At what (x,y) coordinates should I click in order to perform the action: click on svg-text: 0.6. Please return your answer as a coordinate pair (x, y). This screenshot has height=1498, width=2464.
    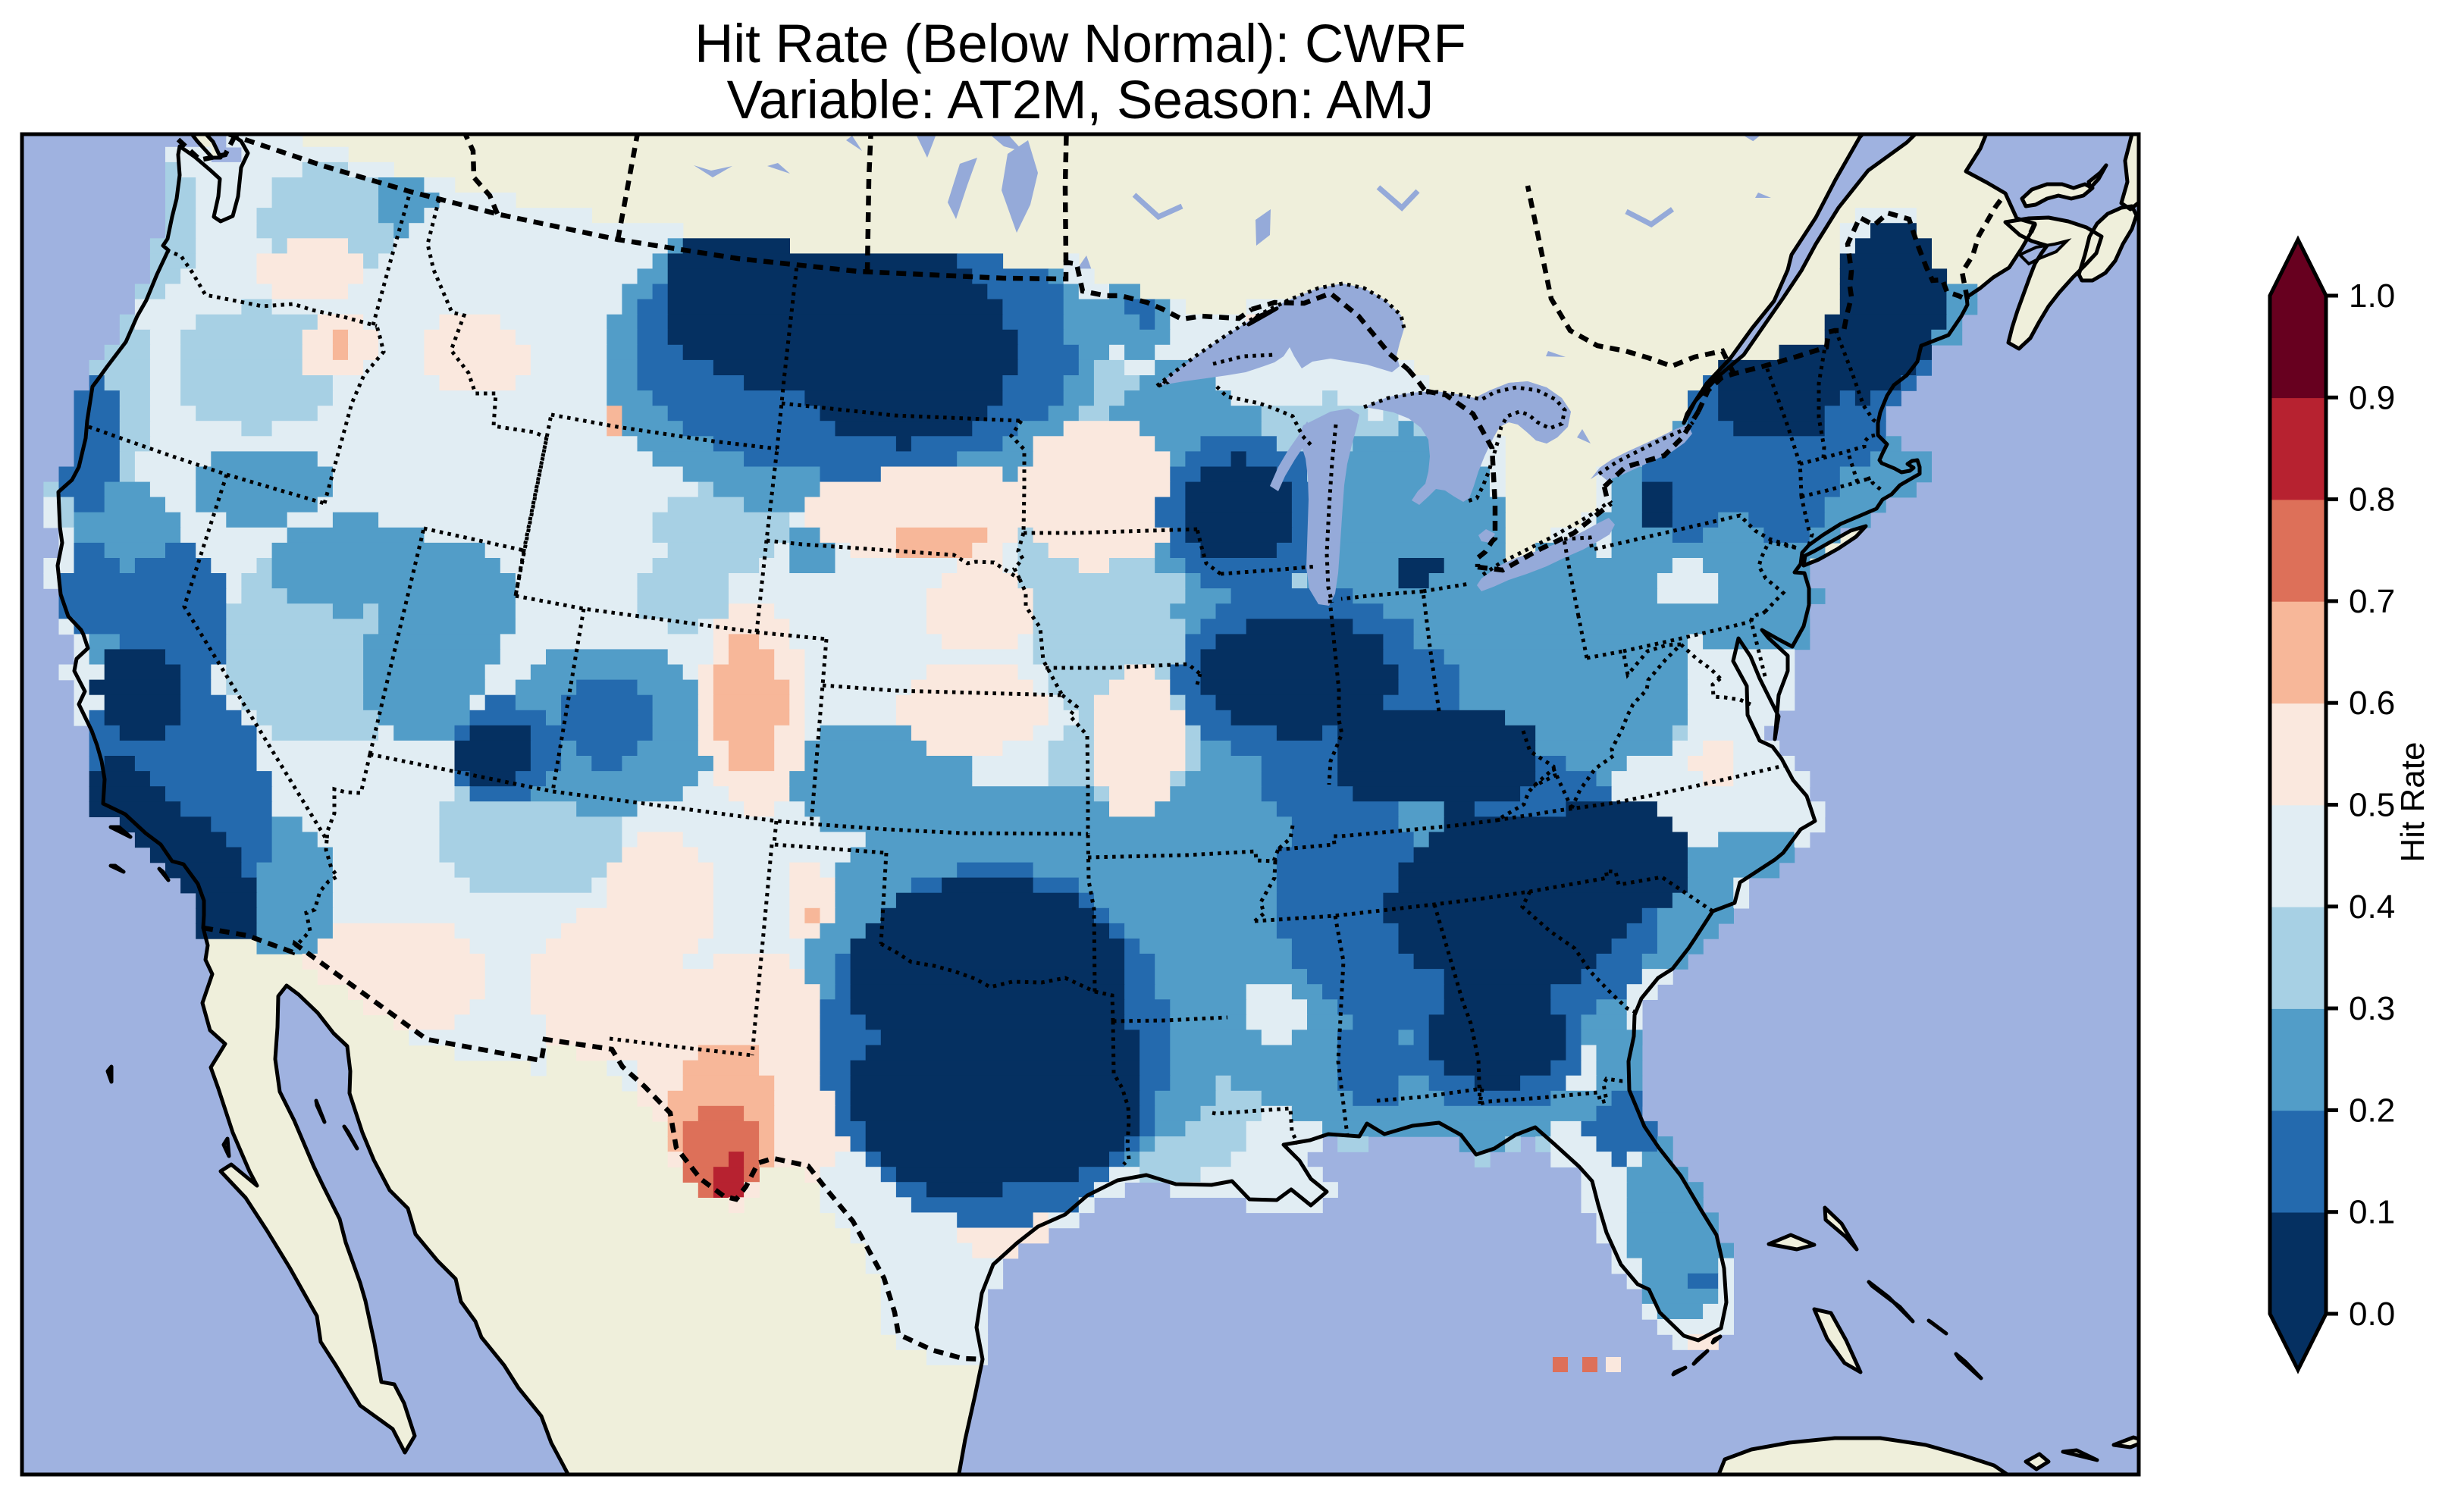
    Looking at the image, I should click on (2372, 703).